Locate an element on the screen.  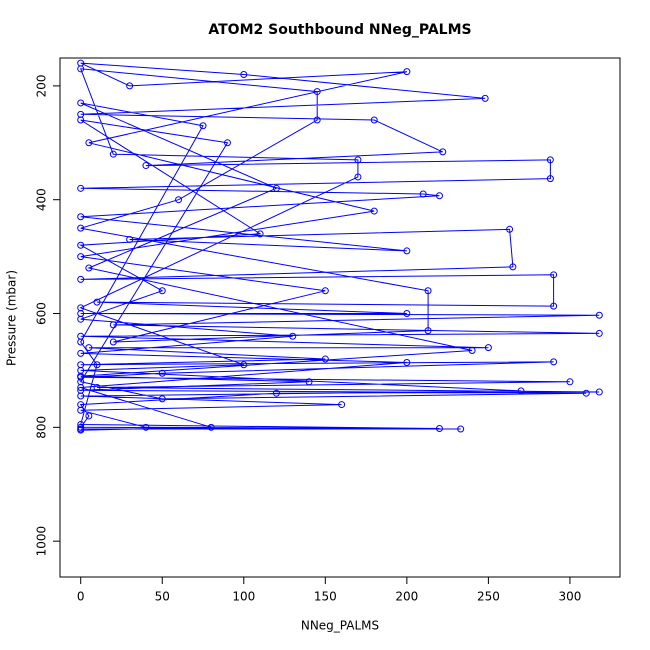
y-tick-label: 200 is located at coordinates (42, 85).